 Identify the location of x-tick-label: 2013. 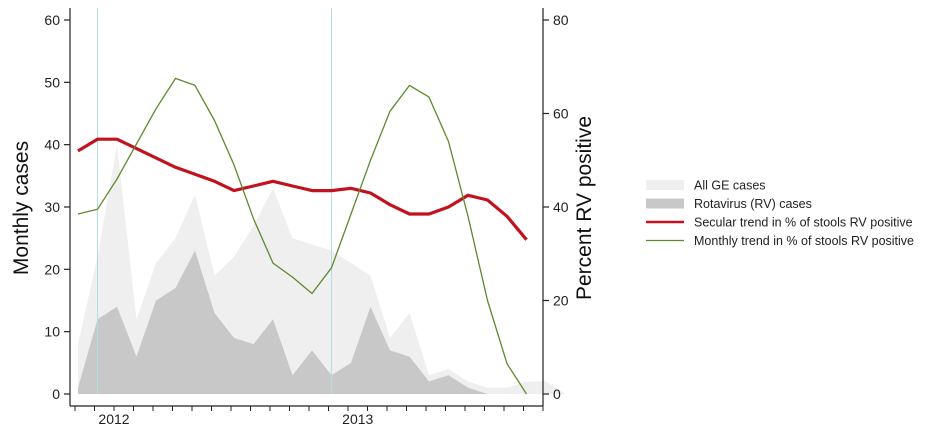
(357, 419).